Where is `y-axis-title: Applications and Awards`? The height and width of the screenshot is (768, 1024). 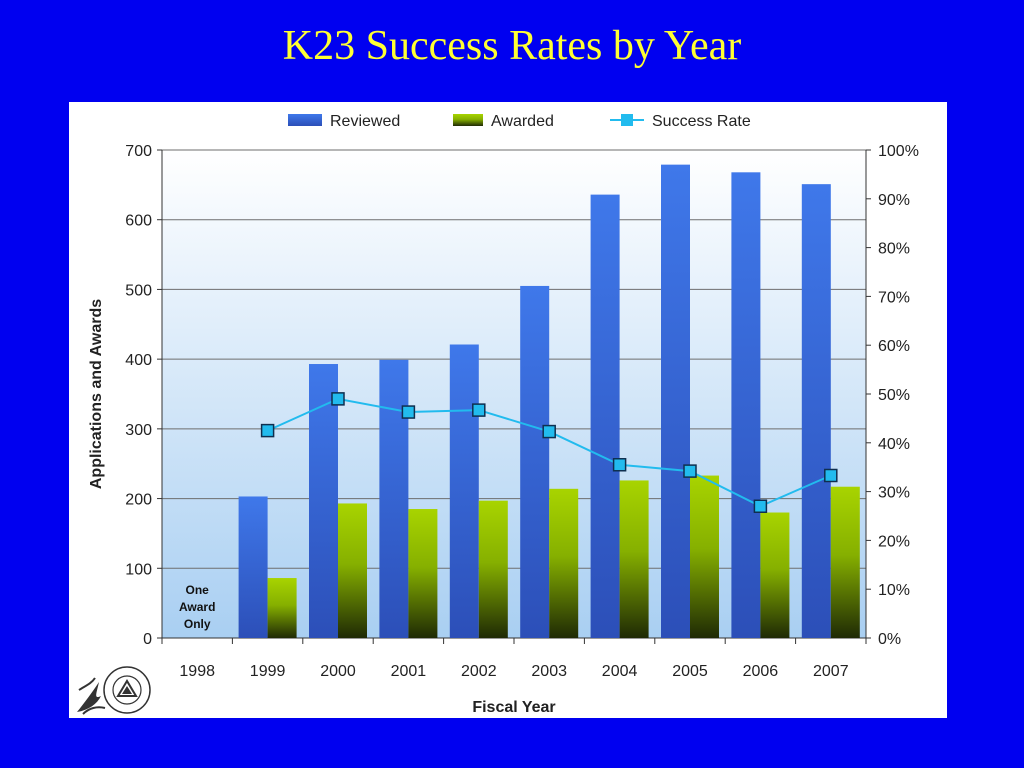 y-axis-title: Applications and Awards is located at coordinates (96, 394).